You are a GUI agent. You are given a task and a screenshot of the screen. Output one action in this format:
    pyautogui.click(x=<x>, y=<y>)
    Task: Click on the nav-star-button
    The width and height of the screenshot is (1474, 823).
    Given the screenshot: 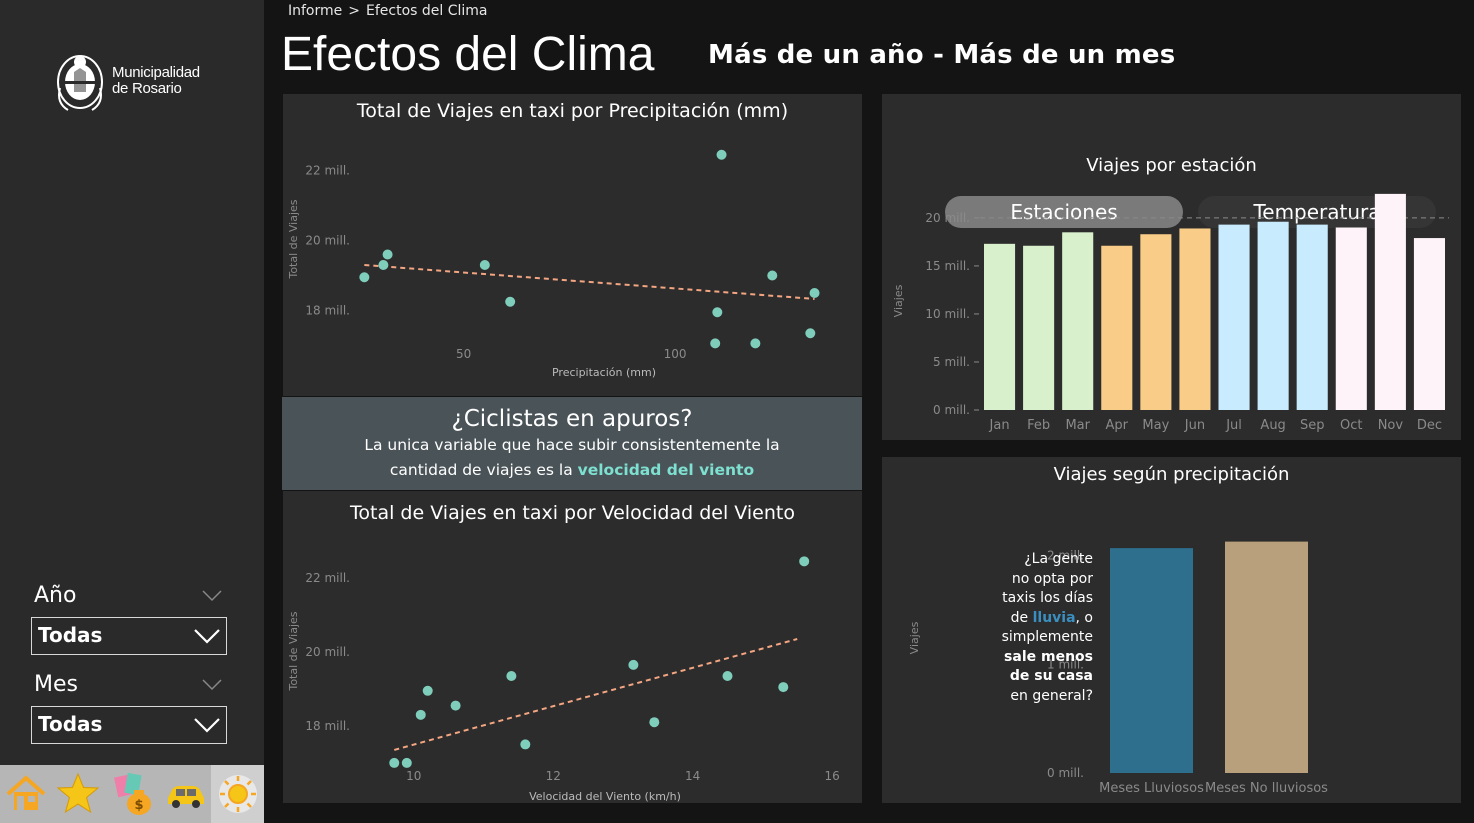 What is the action you would take?
    pyautogui.click(x=78, y=794)
    